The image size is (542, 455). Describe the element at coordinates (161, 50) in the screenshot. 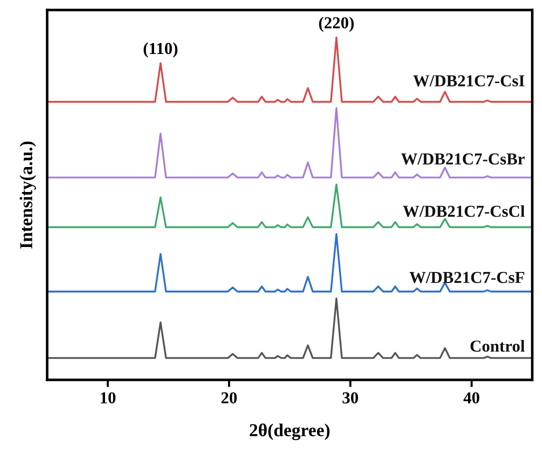

I see `annotation: (110)` at that location.